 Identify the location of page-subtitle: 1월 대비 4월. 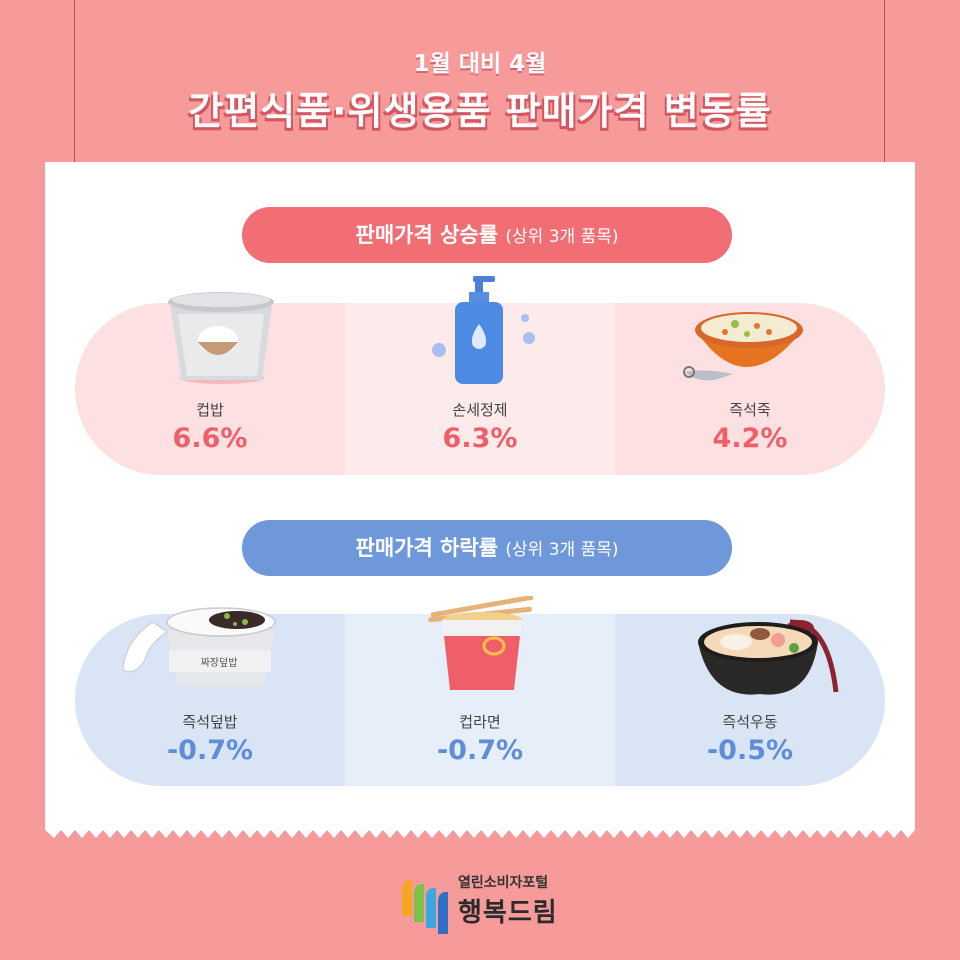
(480, 64).